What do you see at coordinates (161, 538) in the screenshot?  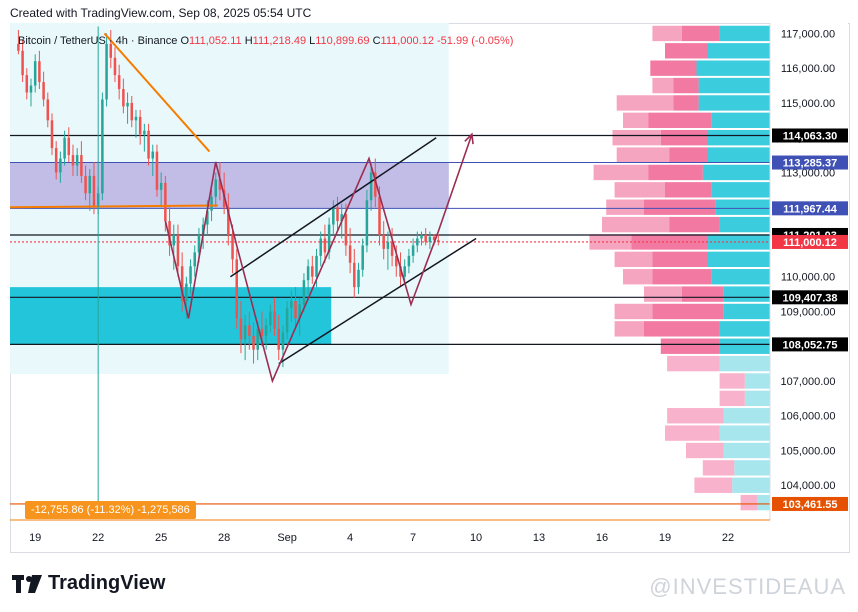 I see `time-tick-label: 25` at bounding box center [161, 538].